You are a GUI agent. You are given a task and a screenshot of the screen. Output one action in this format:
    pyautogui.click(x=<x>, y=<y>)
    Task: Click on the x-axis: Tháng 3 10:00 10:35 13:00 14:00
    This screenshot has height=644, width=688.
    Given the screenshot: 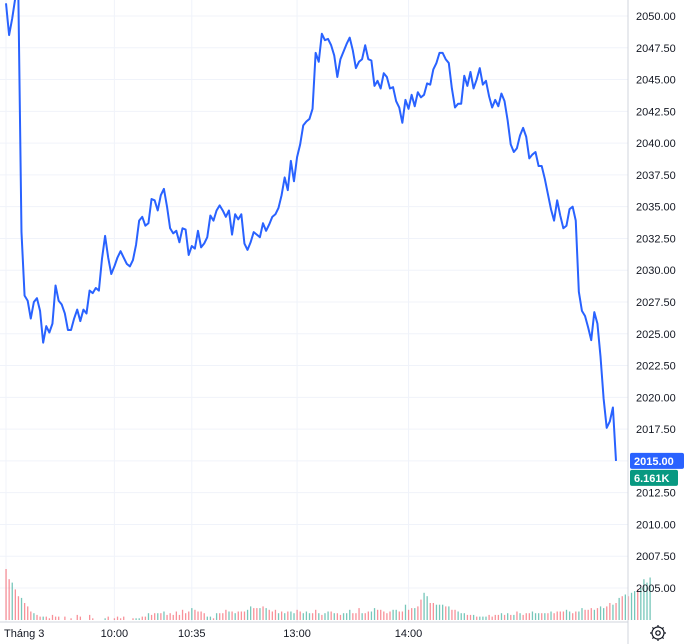 What is the action you would take?
    pyautogui.click(x=213, y=634)
    